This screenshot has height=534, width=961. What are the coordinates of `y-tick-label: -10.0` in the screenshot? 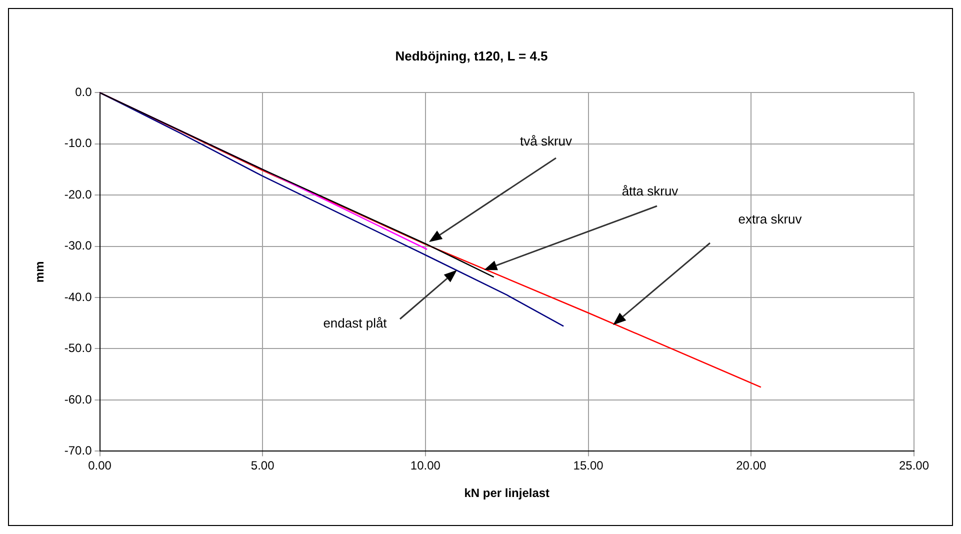 It's located at (78, 143).